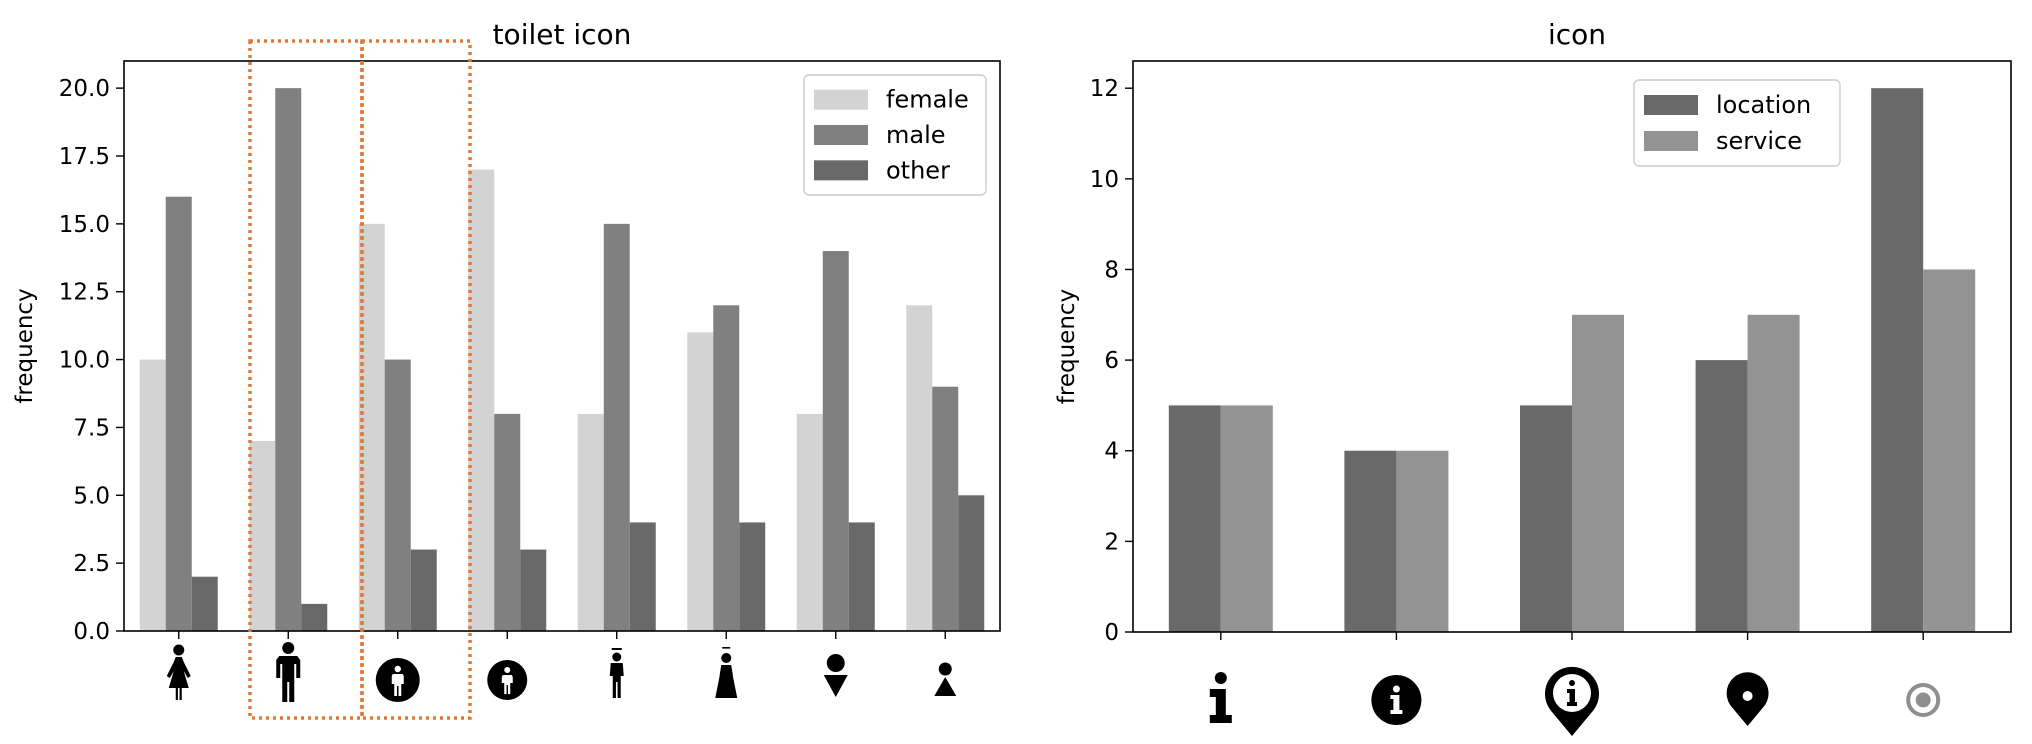  Describe the element at coordinates (1104, 89) in the screenshot. I see `y-tick-label: 12` at that location.